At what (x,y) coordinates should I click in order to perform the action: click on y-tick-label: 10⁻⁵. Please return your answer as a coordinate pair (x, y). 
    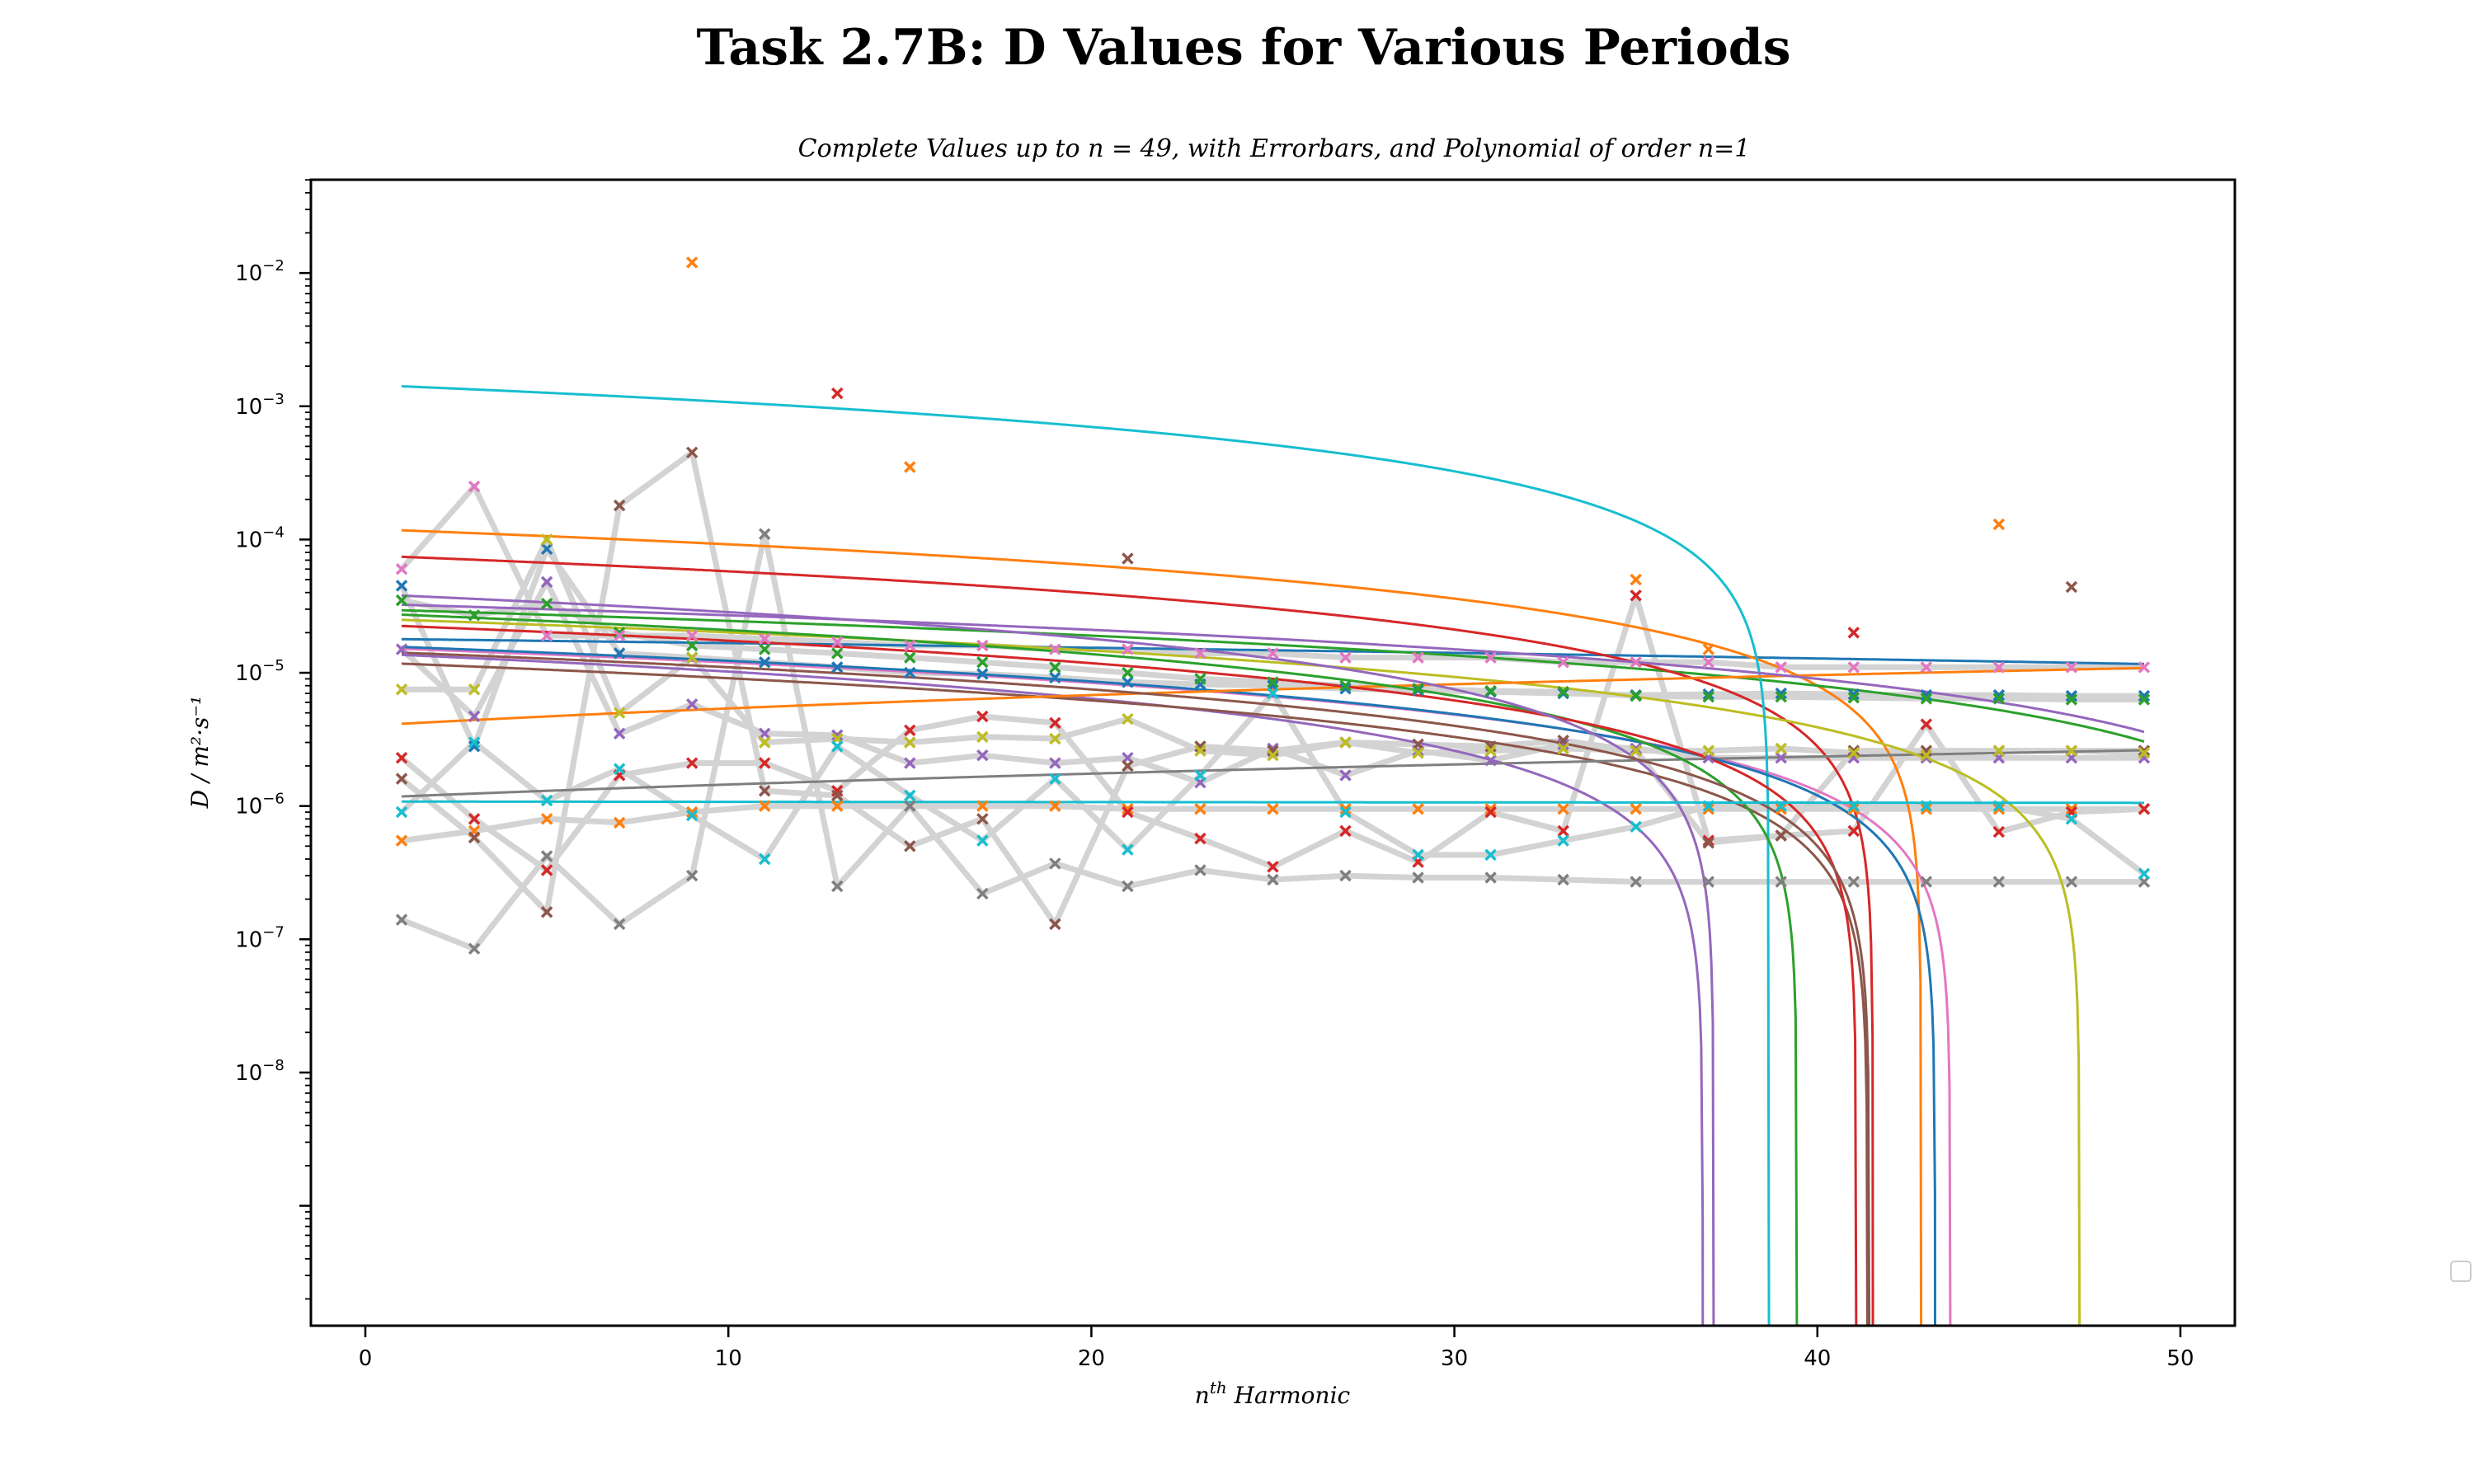
    Looking at the image, I should click on (260, 671).